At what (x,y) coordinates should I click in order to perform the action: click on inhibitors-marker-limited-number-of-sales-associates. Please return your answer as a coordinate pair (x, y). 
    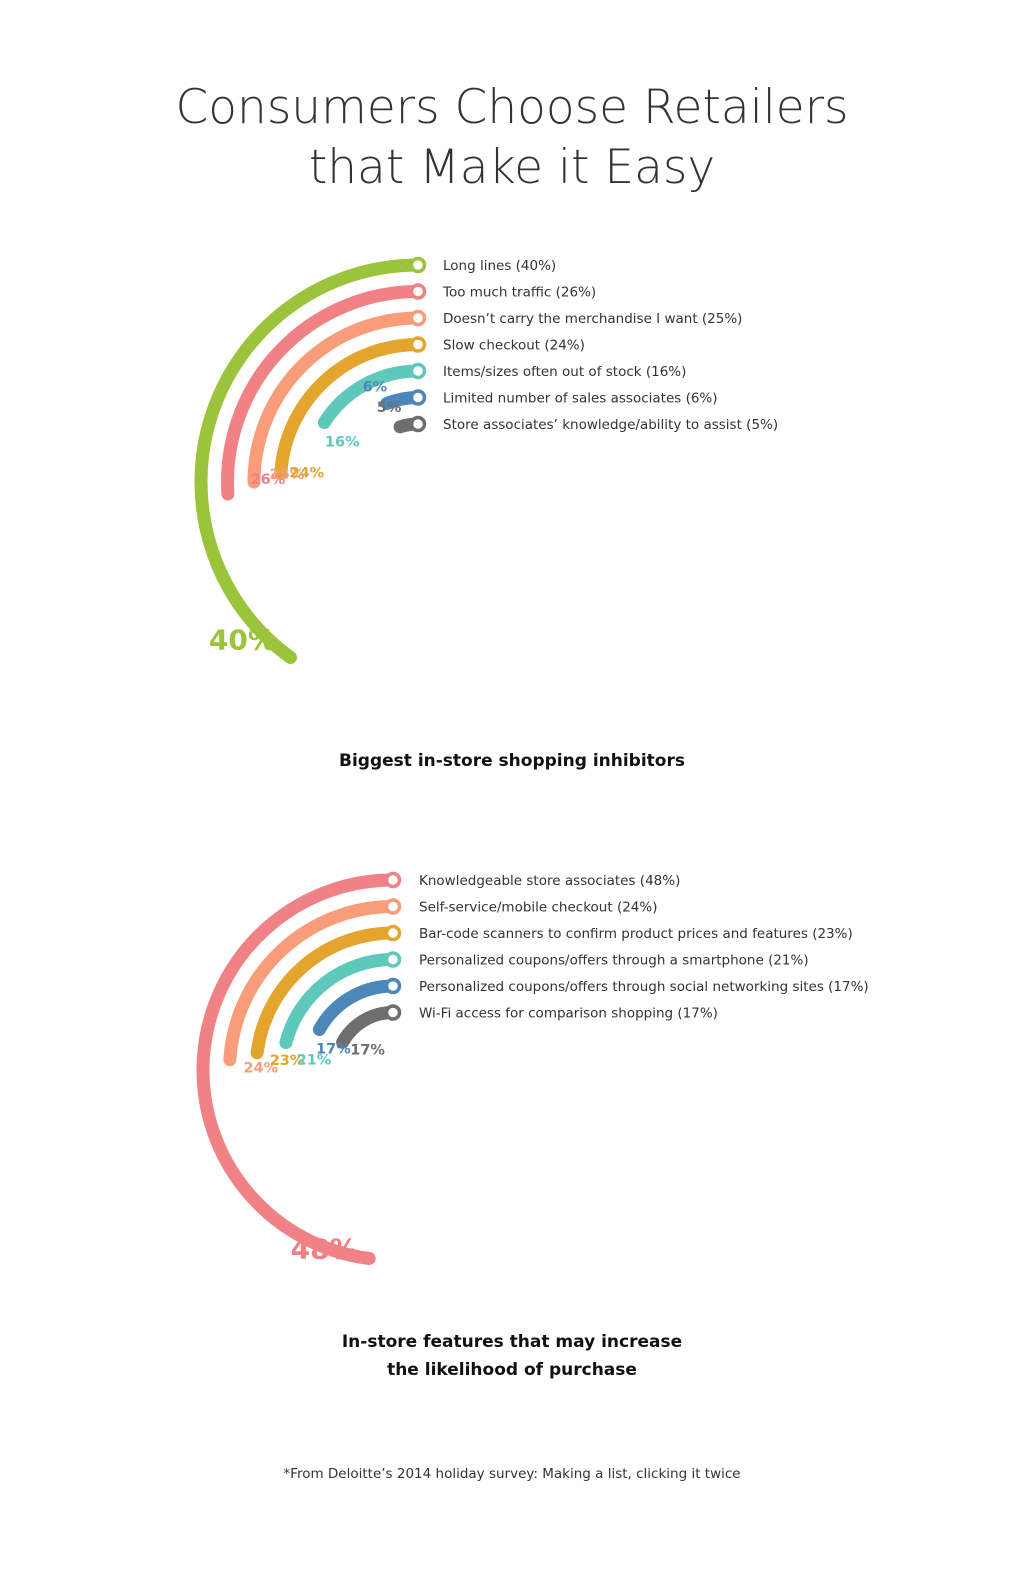
    Looking at the image, I should click on (418, 397).